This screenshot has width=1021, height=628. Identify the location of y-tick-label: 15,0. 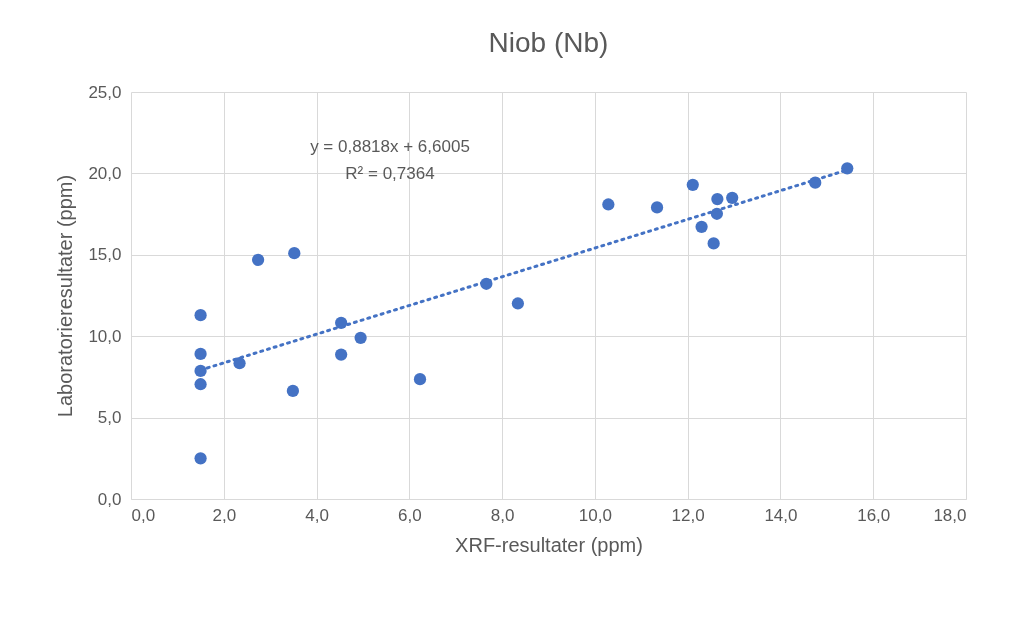
(105, 255).